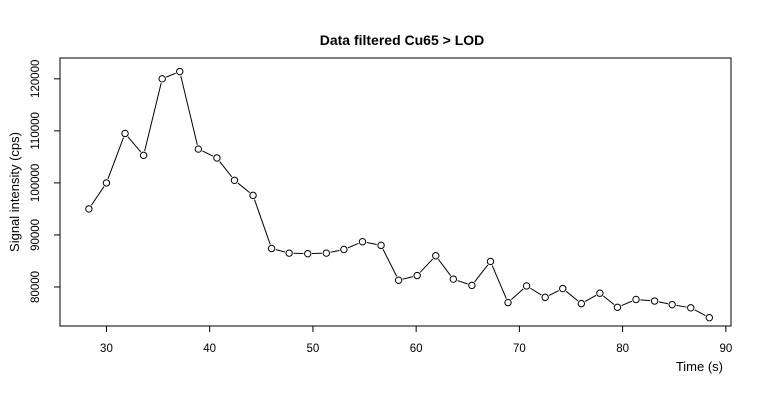 This screenshot has height=400, width=760. Describe the element at coordinates (36, 131) in the screenshot. I see `y-tick-label: 110000` at that location.